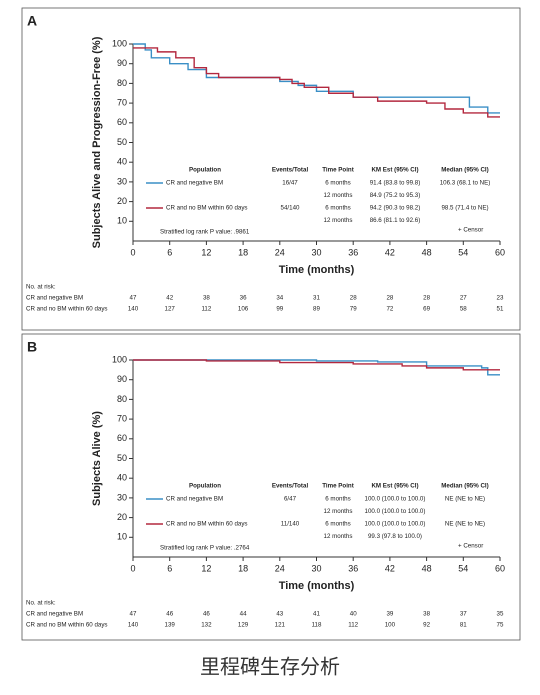 Image resolution: width=540 pixels, height=695 pixels. Describe the element at coordinates (122, 221) in the screenshot. I see `y-tick-label: 10` at that location.